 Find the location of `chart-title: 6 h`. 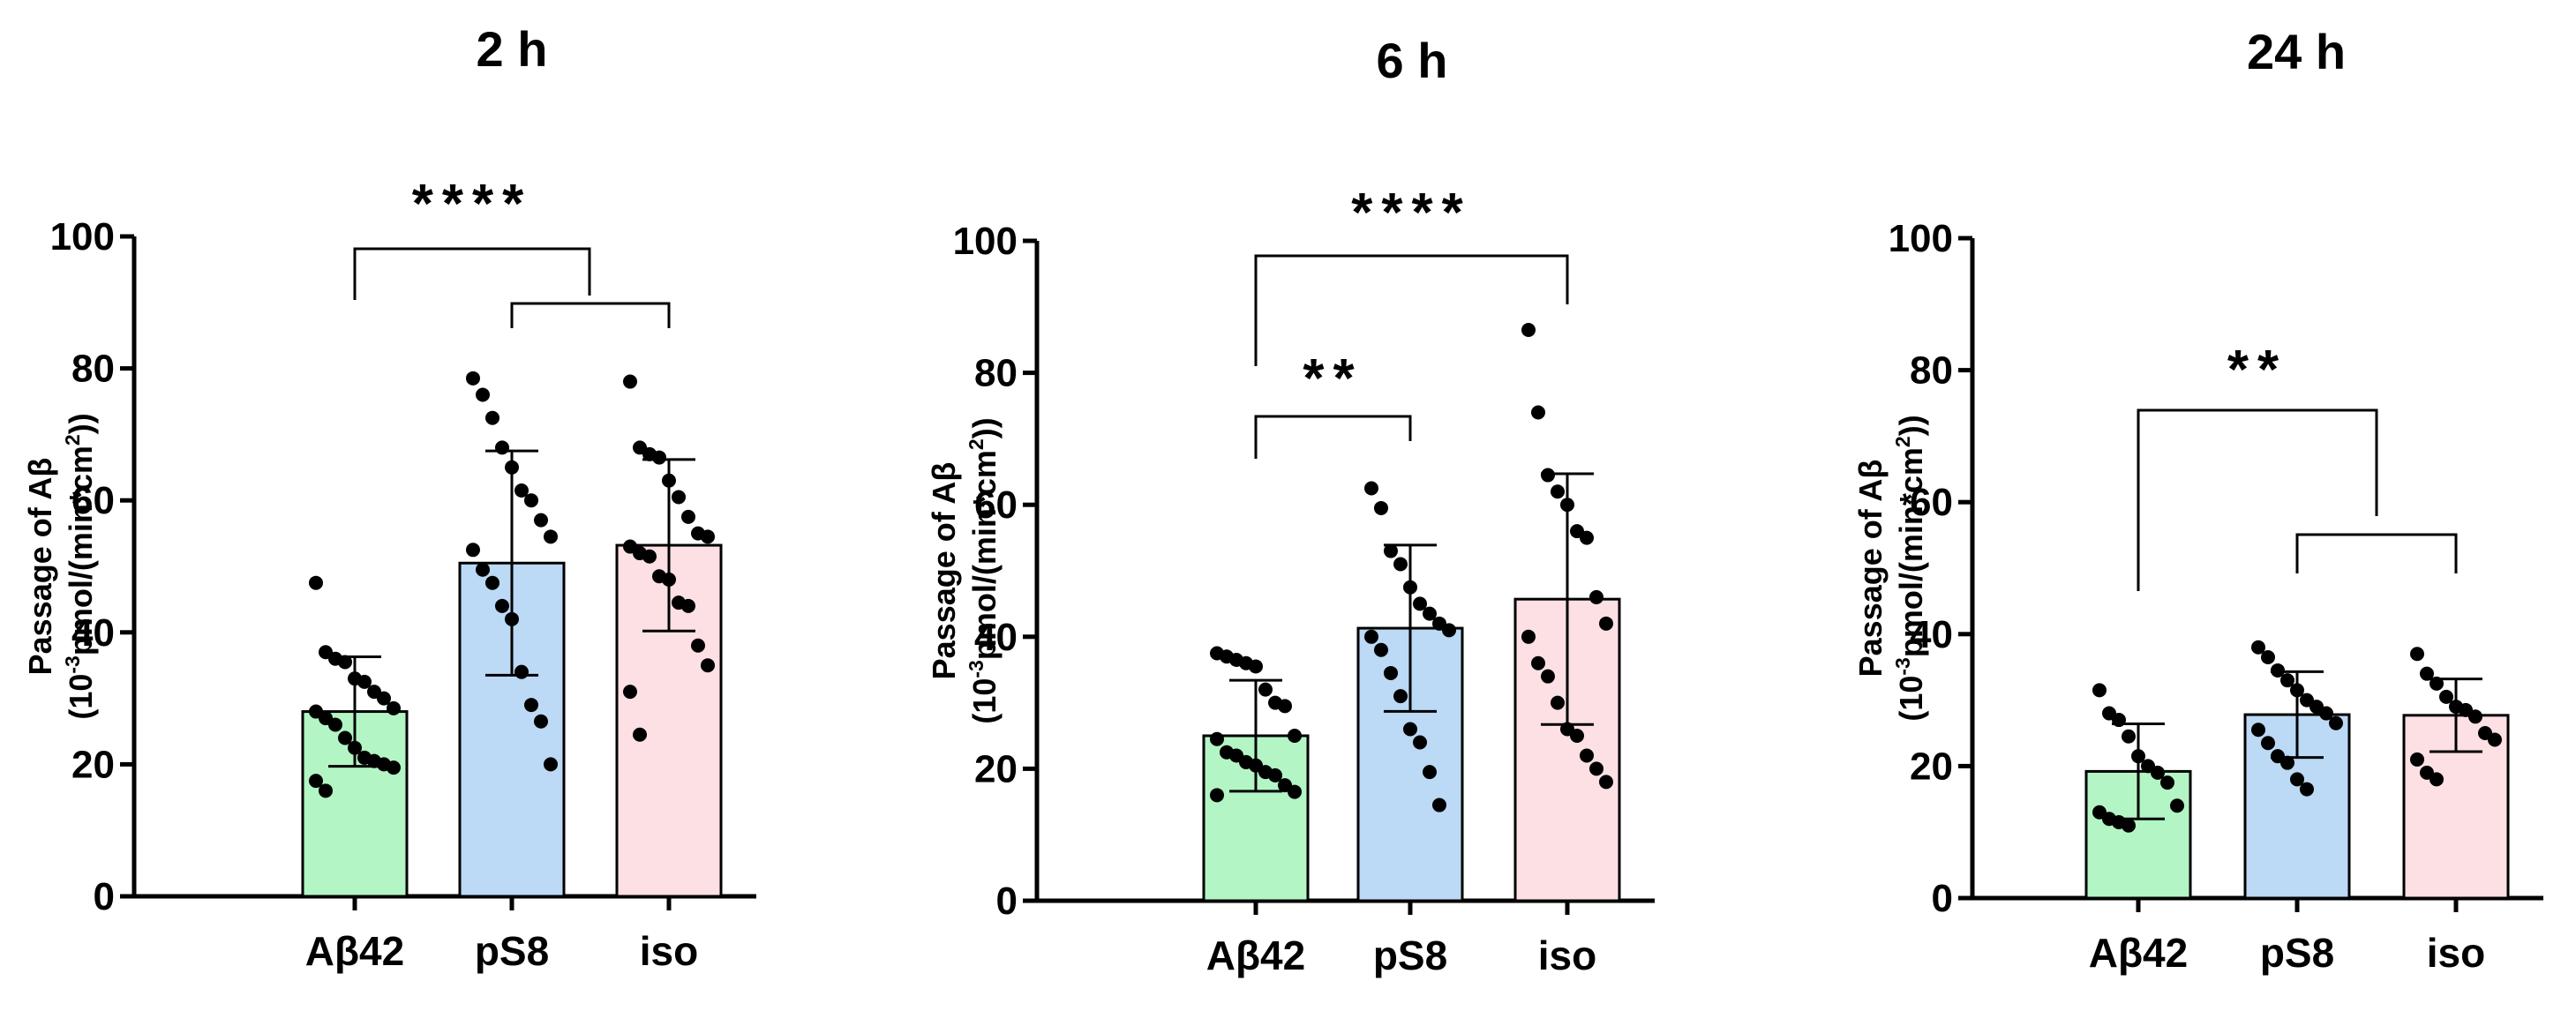

chart-title: 6 h is located at coordinates (1412, 61).